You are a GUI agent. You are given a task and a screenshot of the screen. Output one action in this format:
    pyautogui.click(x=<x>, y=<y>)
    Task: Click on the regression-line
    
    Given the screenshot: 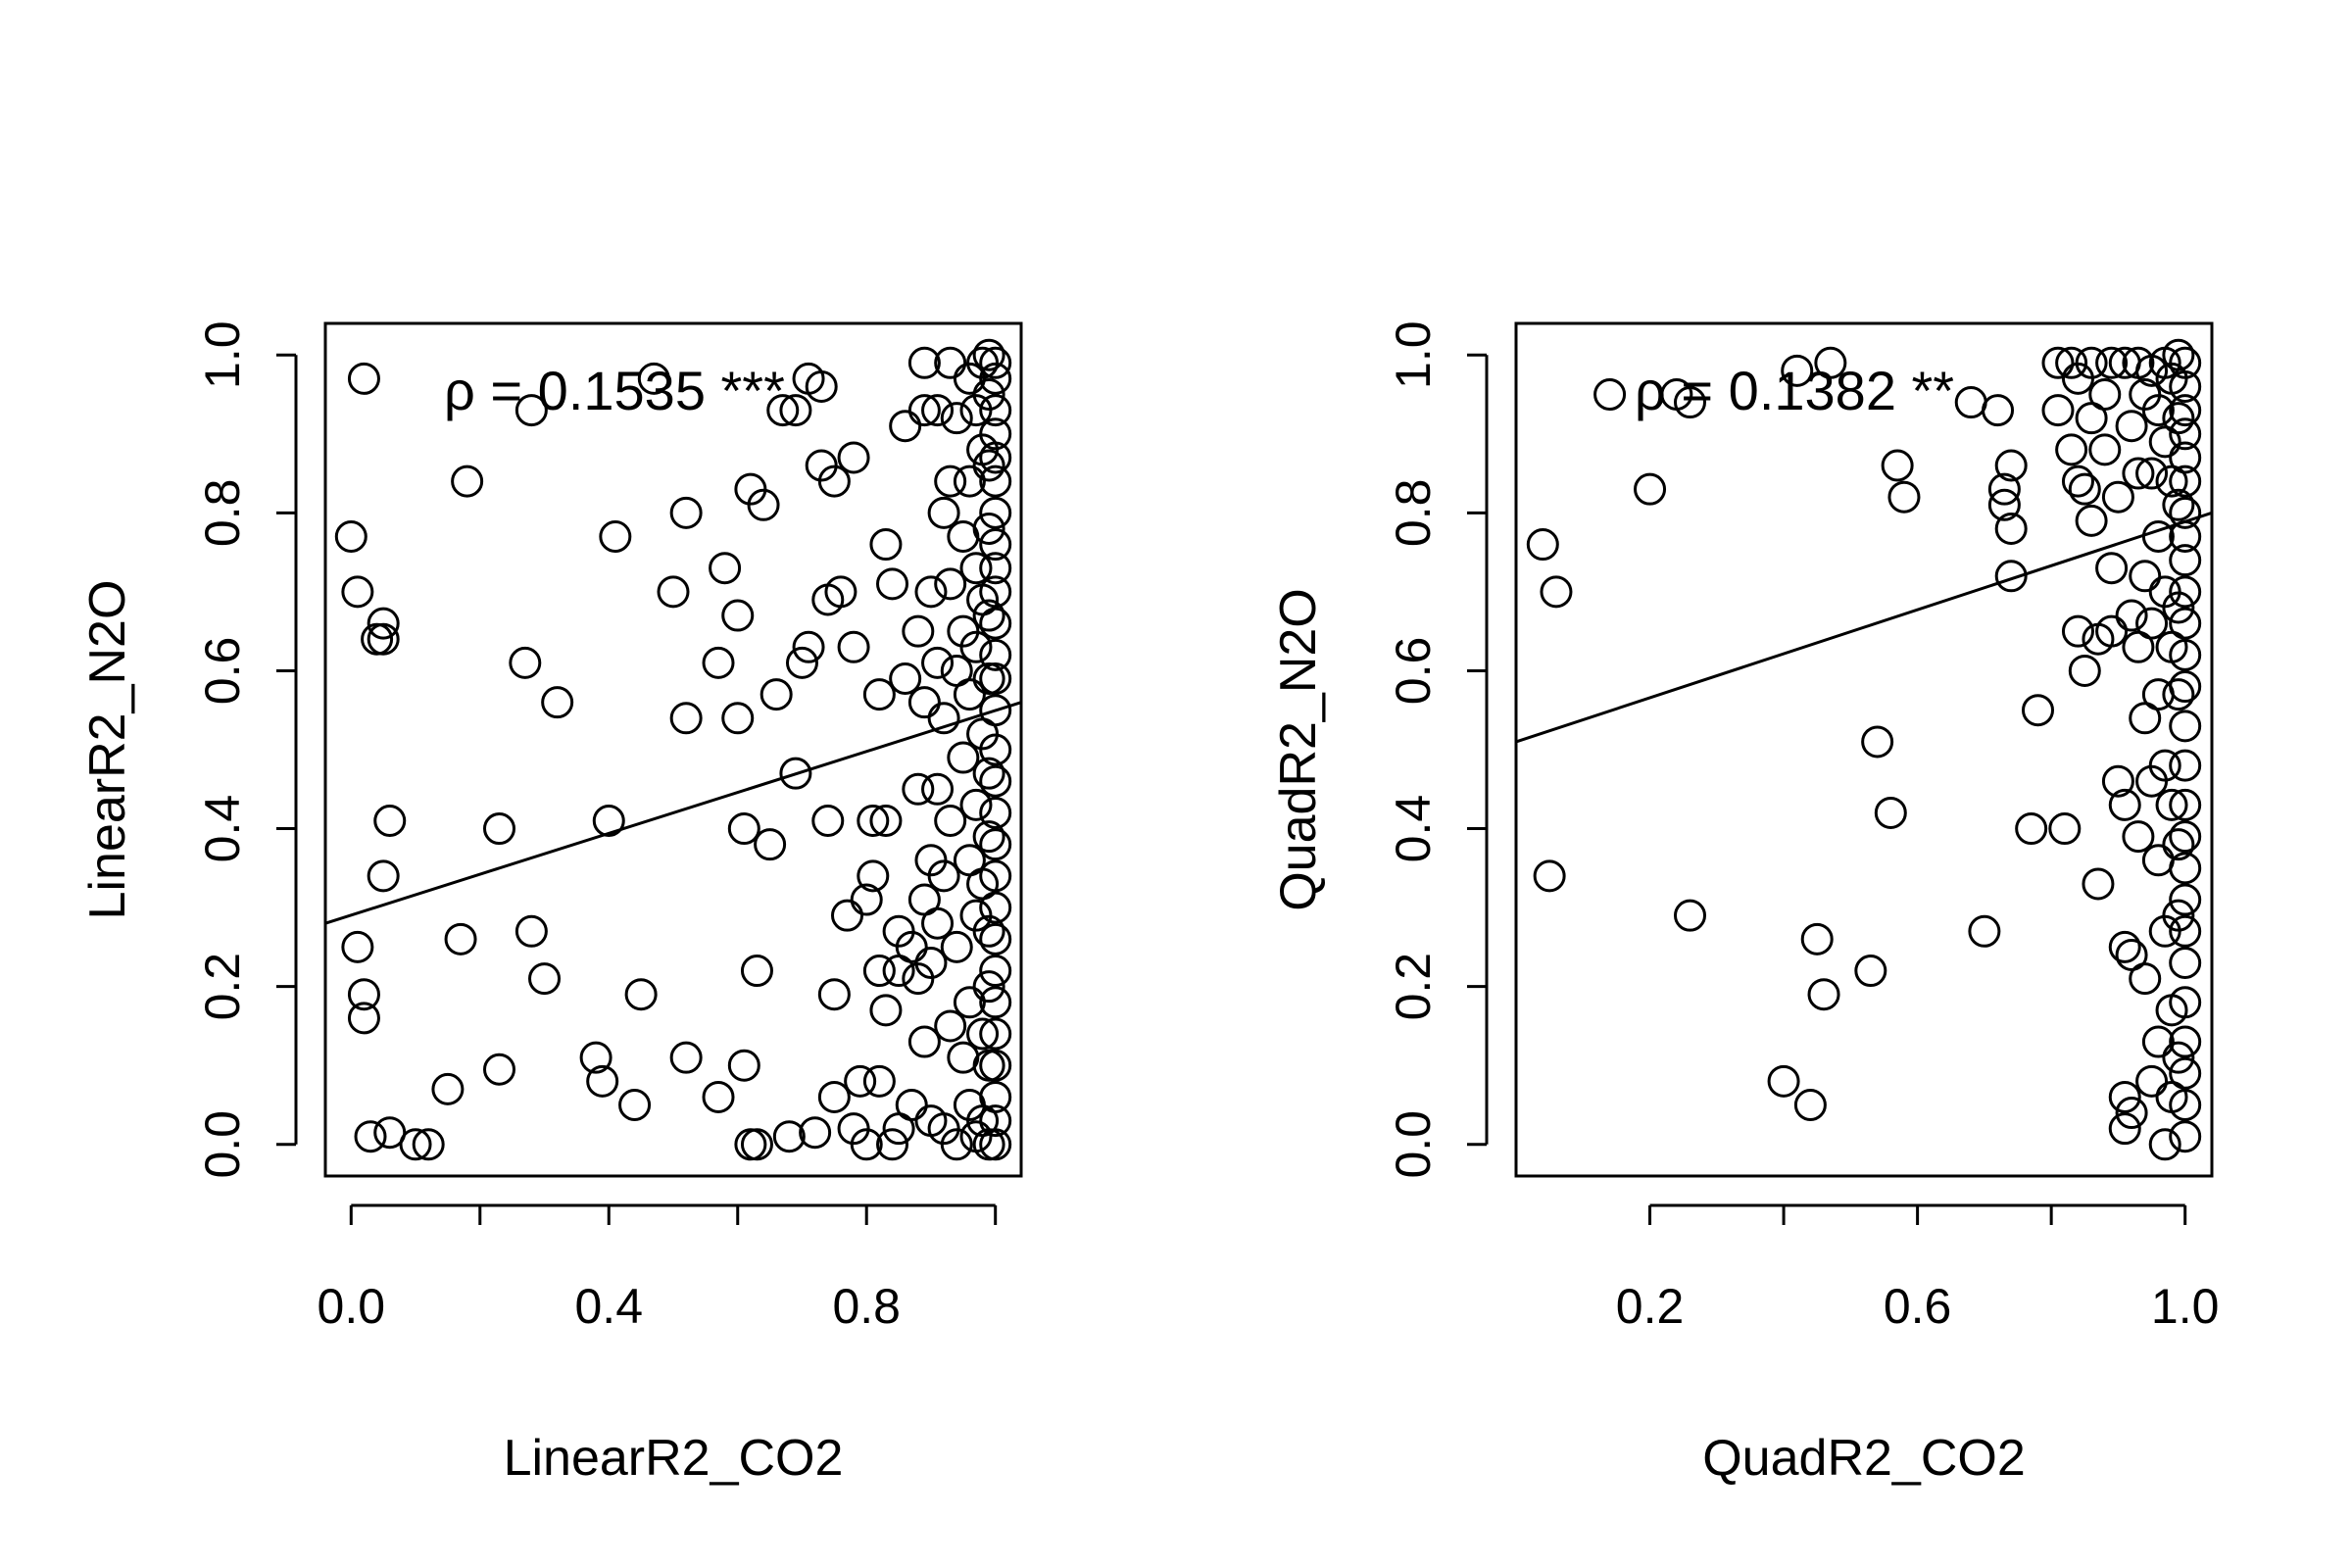 What is the action you would take?
    pyautogui.click(x=1864, y=627)
    